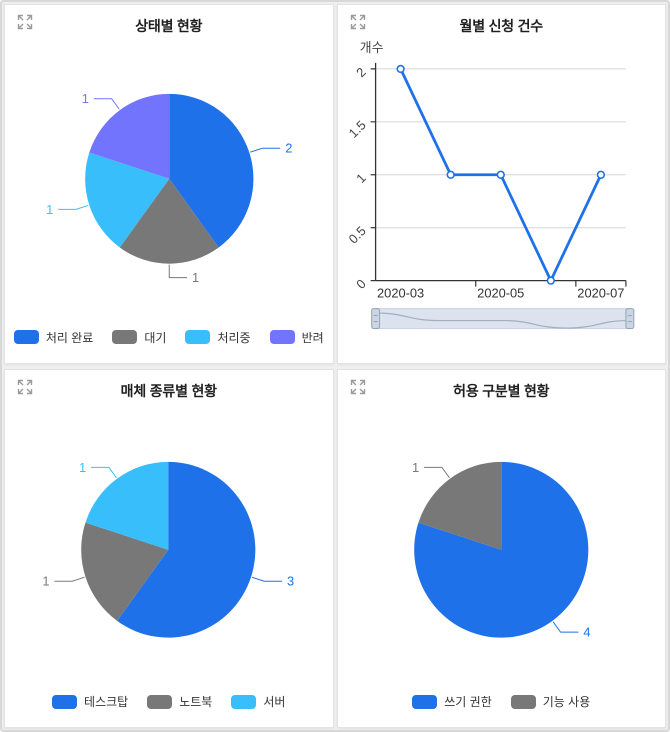  I want to click on legend-item-0: 쓰기 권한, so click(452, 701).